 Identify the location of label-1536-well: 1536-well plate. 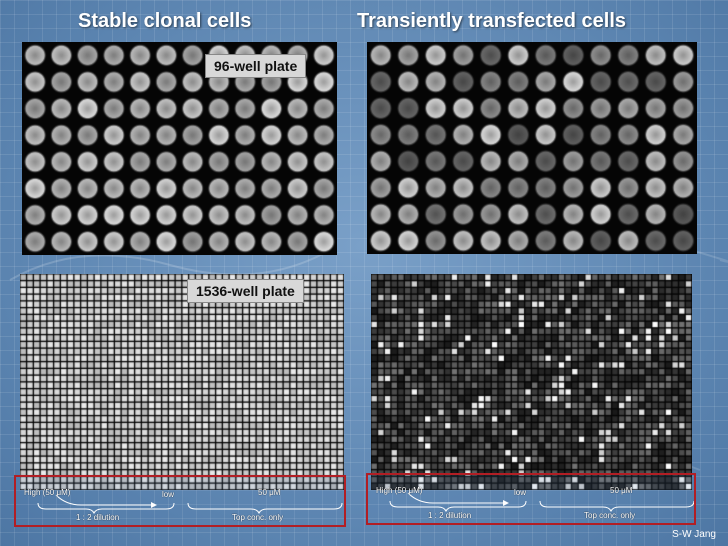
(245, 291).